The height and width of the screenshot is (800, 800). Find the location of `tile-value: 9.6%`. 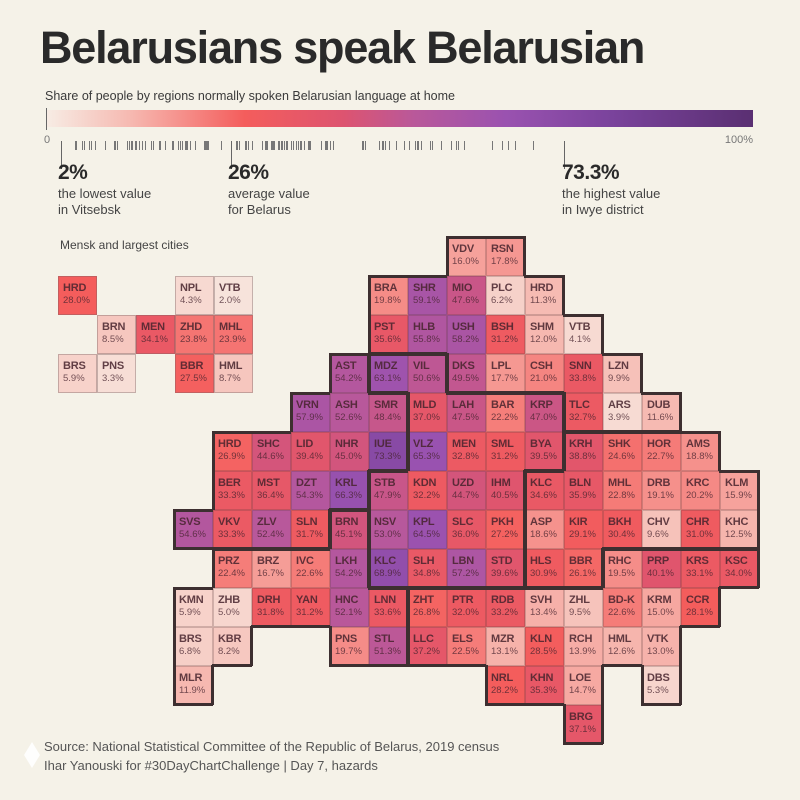

tile-value: 9.6% is located at coordinates (658, 534).